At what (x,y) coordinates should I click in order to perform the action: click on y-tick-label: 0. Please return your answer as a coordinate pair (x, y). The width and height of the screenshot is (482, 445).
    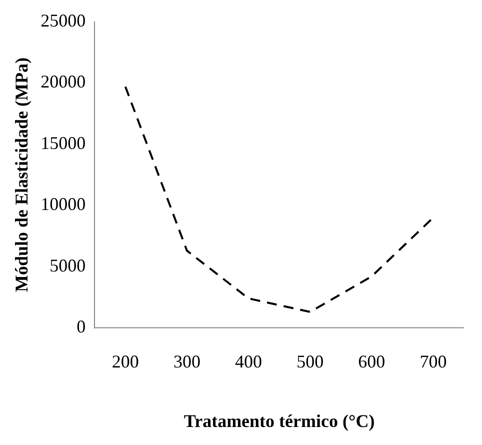
    Looking at the image, I should click on (81, 326).